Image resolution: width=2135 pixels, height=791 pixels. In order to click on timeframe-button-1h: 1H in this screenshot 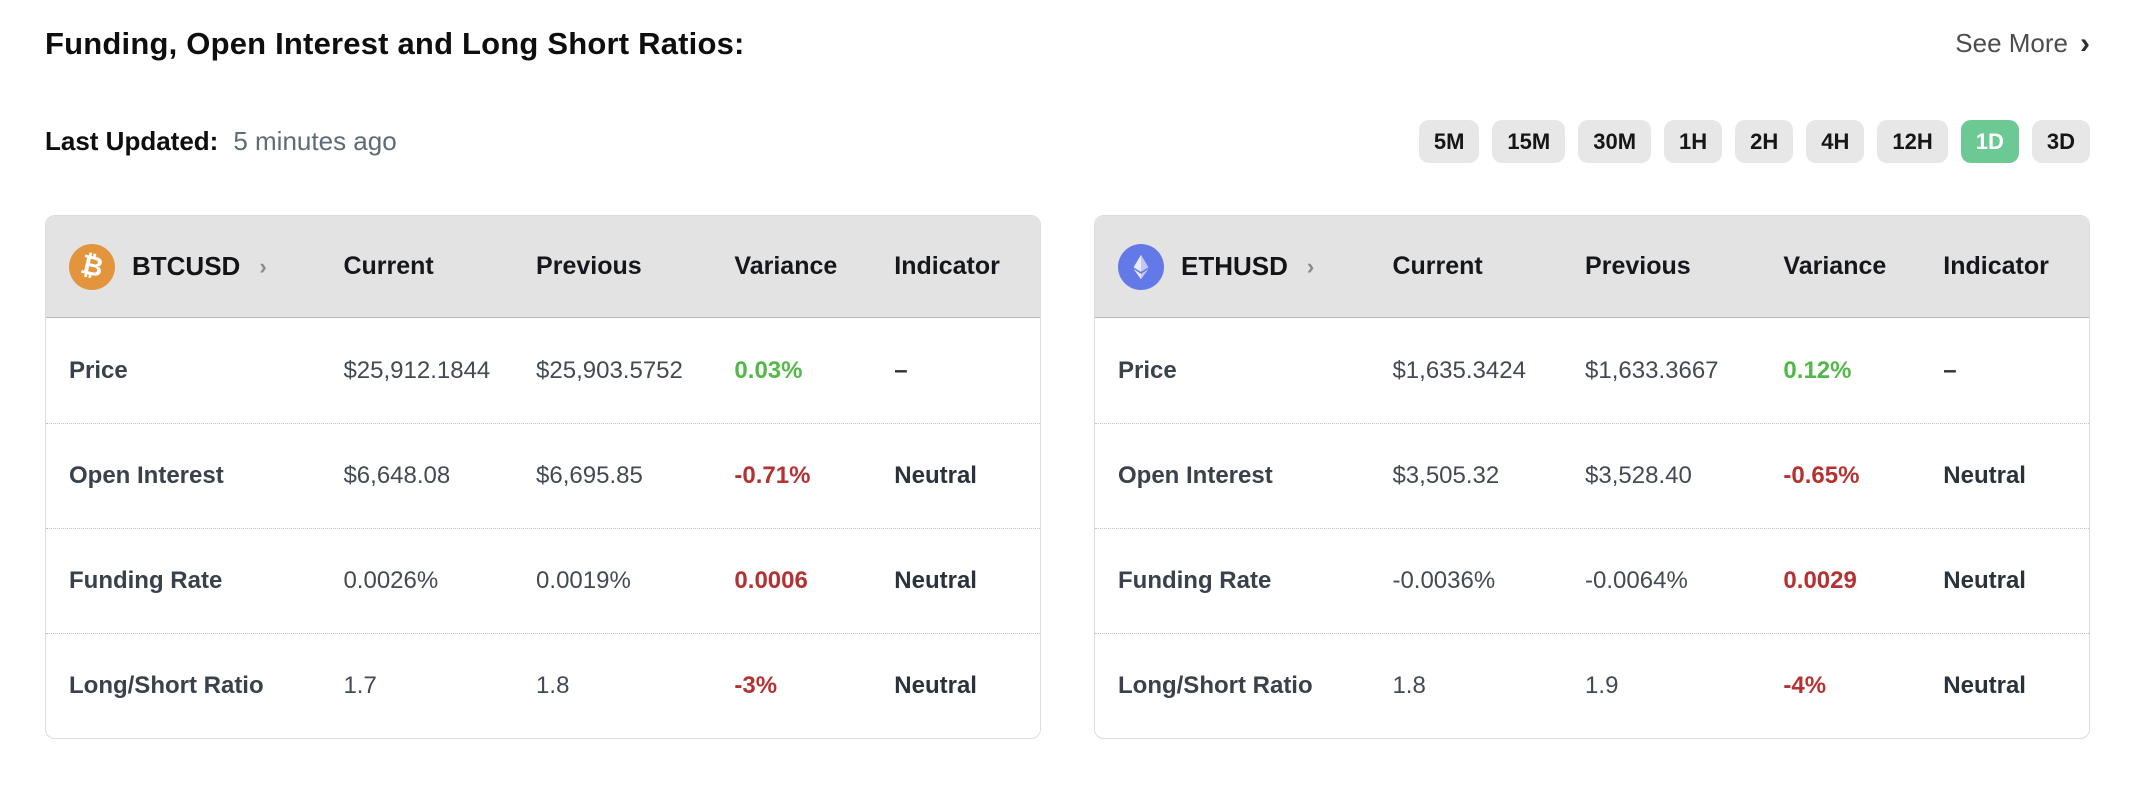, I will do `click(1693, 141)`.